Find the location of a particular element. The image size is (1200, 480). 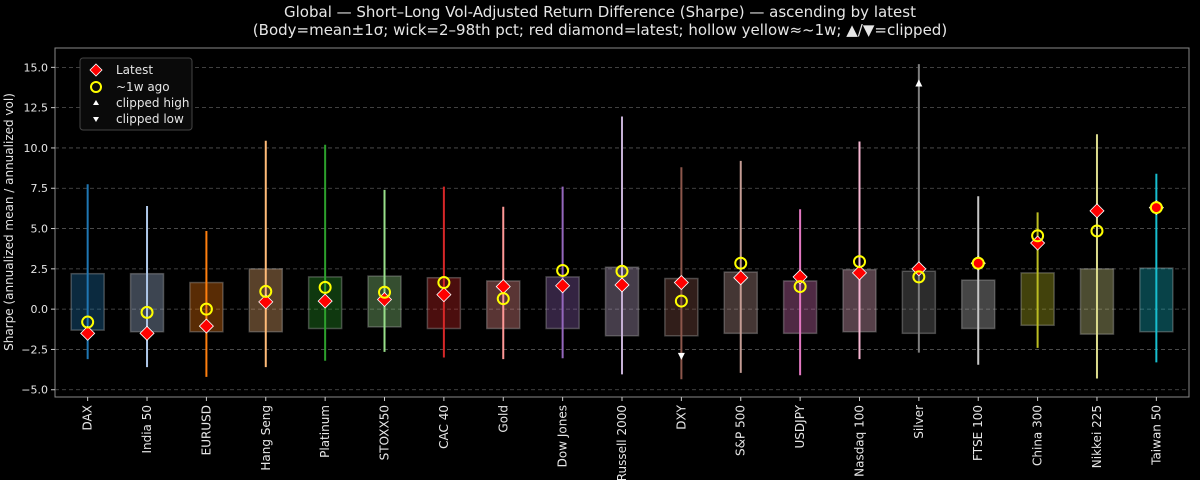

x-tick-label: Dow Jones is located at coordinates (563, 436).